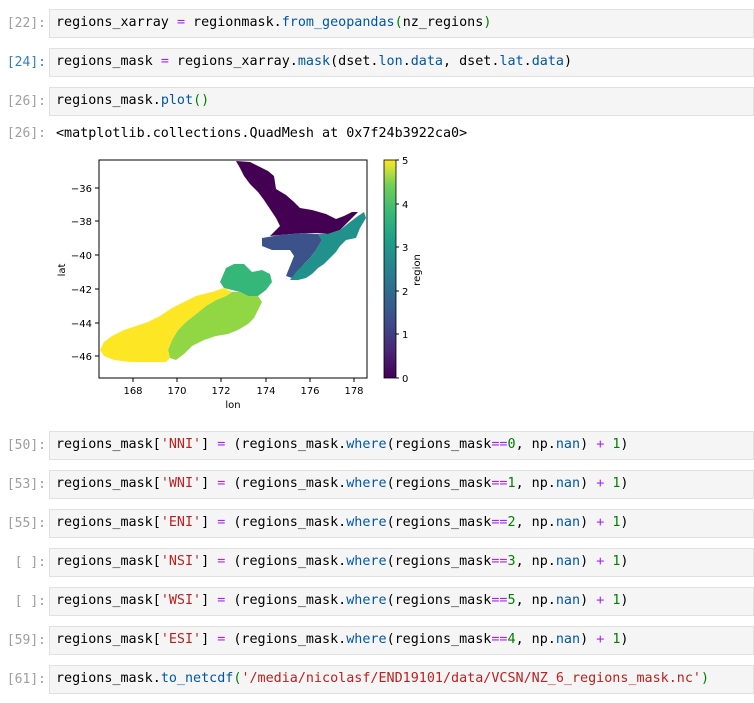 The height and width of the screenshot is (703, 754). I want to click on y-tick-label: −36, so click(81, 189).